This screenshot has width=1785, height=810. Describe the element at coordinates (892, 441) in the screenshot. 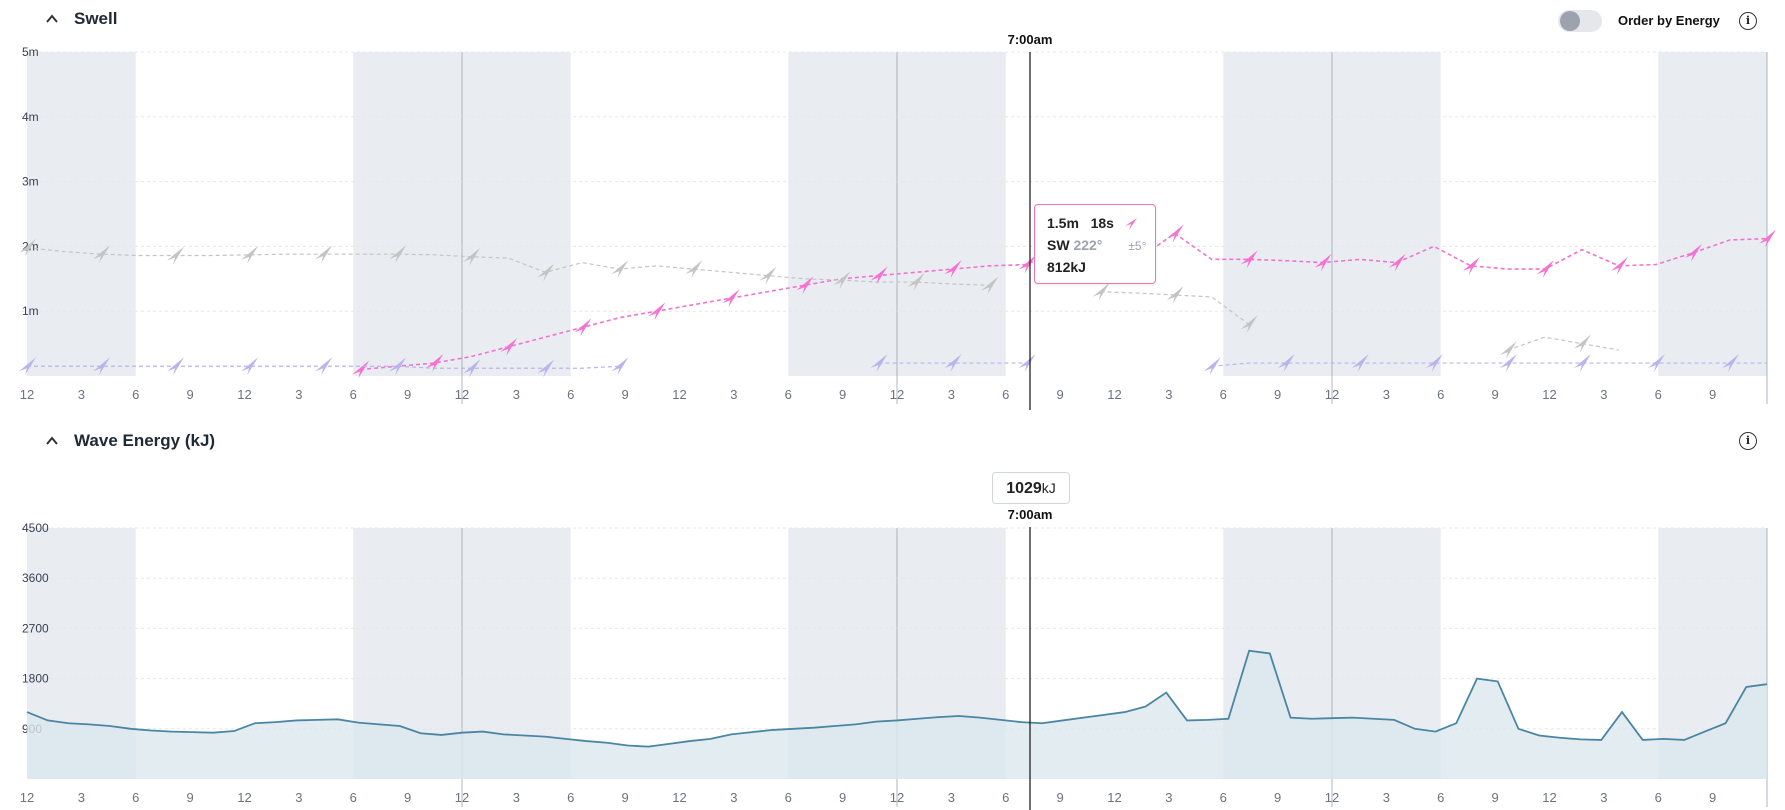

I see `energy-header: Wave Energy (kJ)` at that location.